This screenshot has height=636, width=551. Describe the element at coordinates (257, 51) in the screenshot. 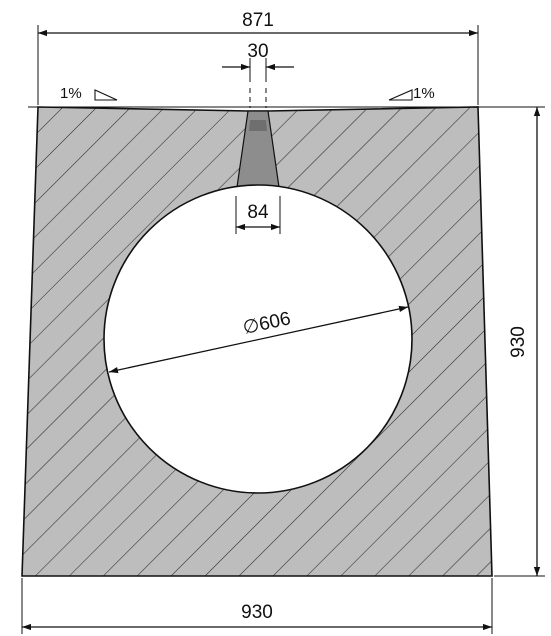

I see `slot-width-label: 30` at that location.